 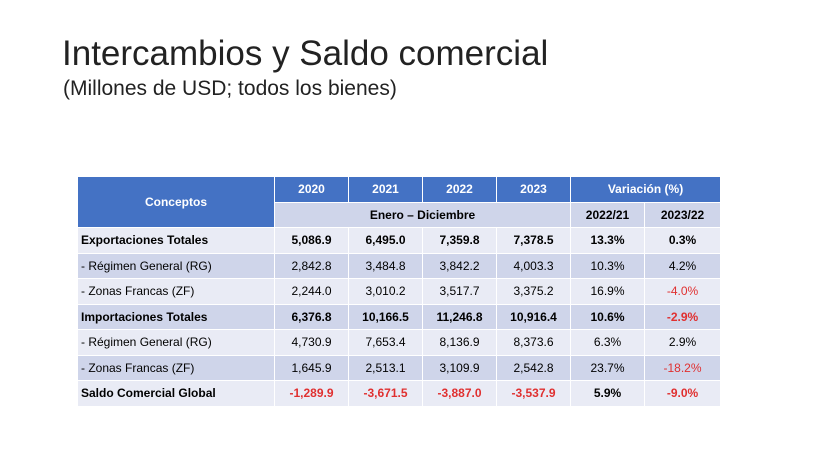 What do you see at coordinates (607, 214) in the screenshot?
I see `header-var-2022-21: 2022/21` at bounding box center [607, 214].